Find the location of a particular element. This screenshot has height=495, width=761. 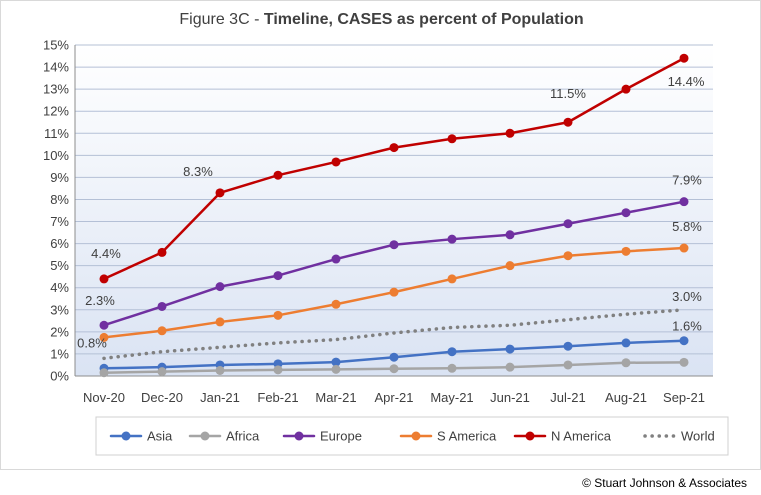

x-tick-label: Jan-21 is located at coordinates (220, 397).